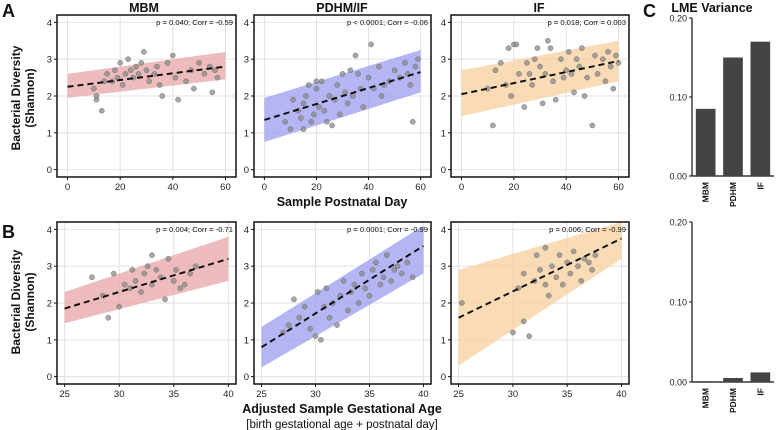 The height and width of the screenshot is (430, 778). What do you see at coordinates (173, 394) in the screenshot?
I see `x-tick-label: 35` at bounding box center [173, 394].